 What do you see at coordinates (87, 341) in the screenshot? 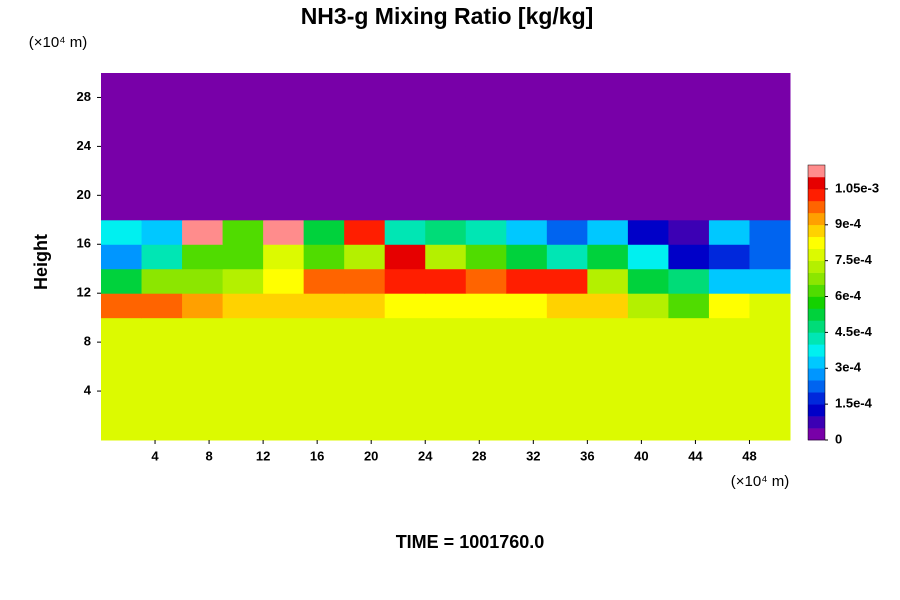
I see `y-tick-label: 8` at bounding box center [87, 341].